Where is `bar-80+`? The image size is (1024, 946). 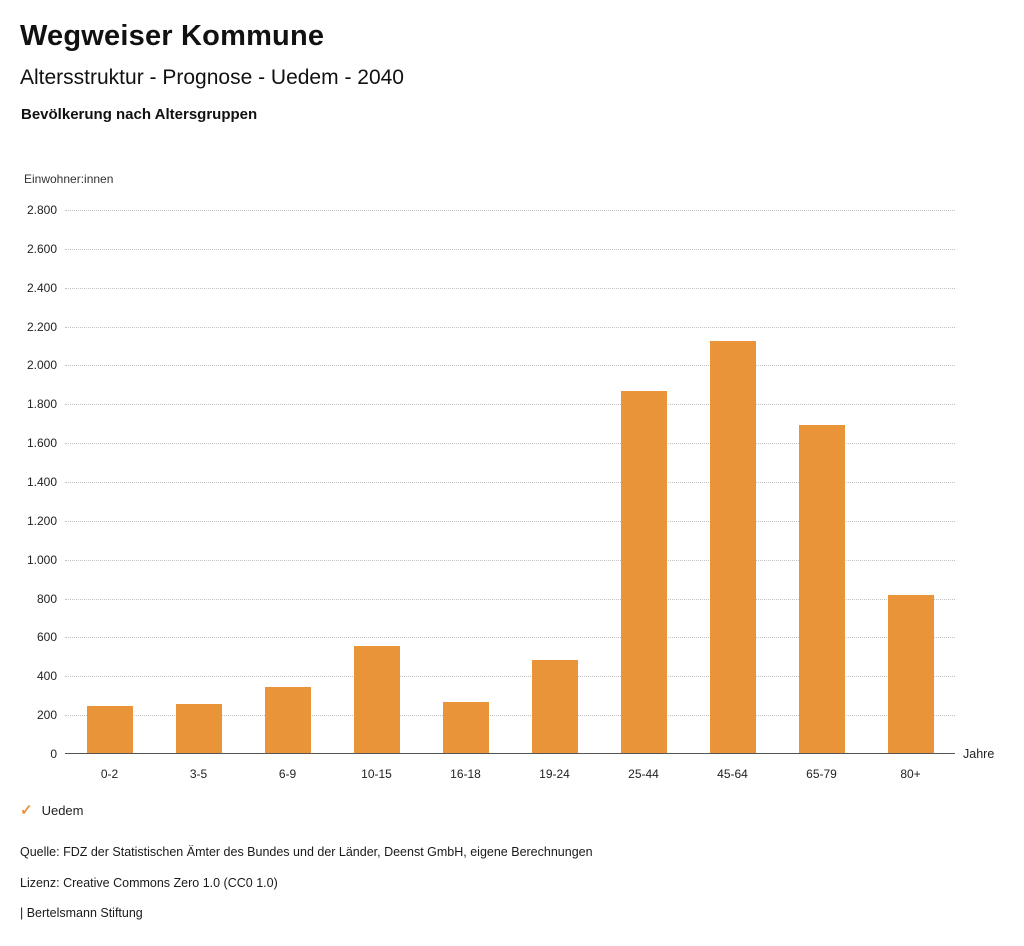
bar-80+ is located at coordinates (910, 673).